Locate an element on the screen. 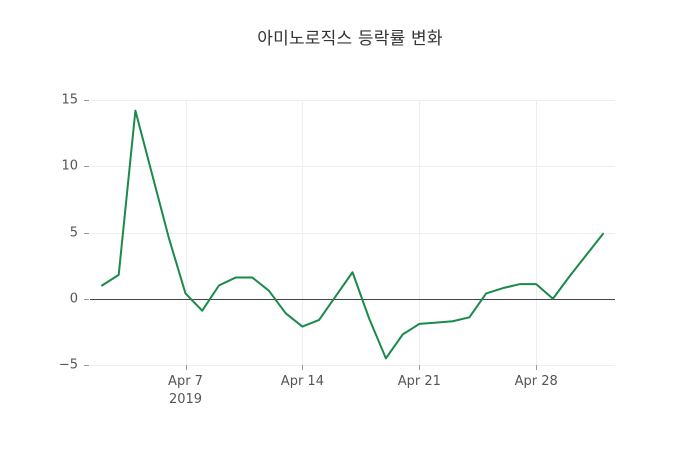  x-axis-tick-sublabel: 2019 is located at coordinates (185, 399).